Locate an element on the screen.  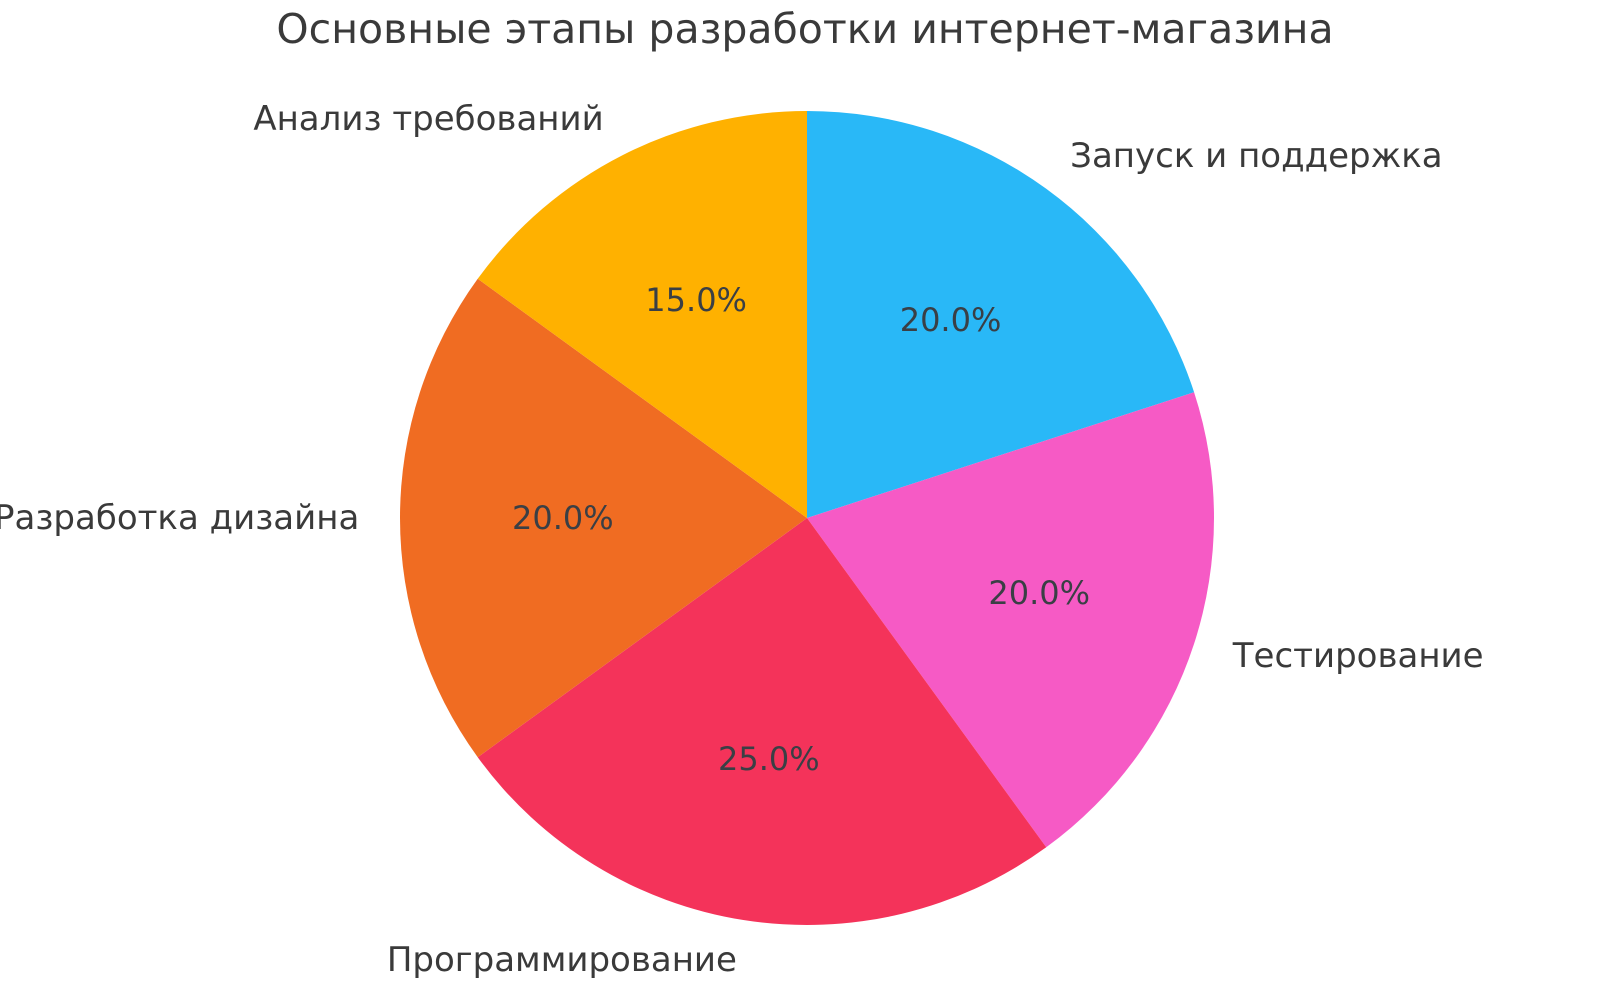
slice-category-label-4: Разработка дизайна is located at coordinates (180, 518).